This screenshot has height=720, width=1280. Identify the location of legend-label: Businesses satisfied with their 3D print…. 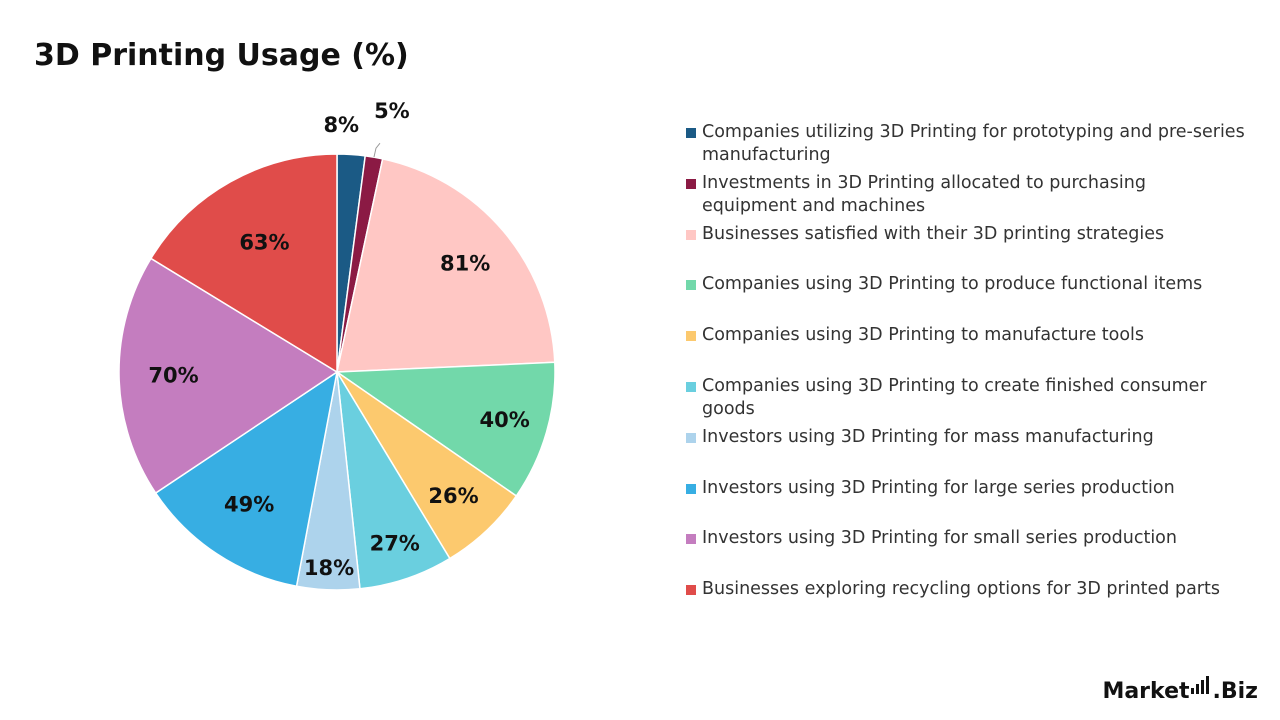
(933, 233).